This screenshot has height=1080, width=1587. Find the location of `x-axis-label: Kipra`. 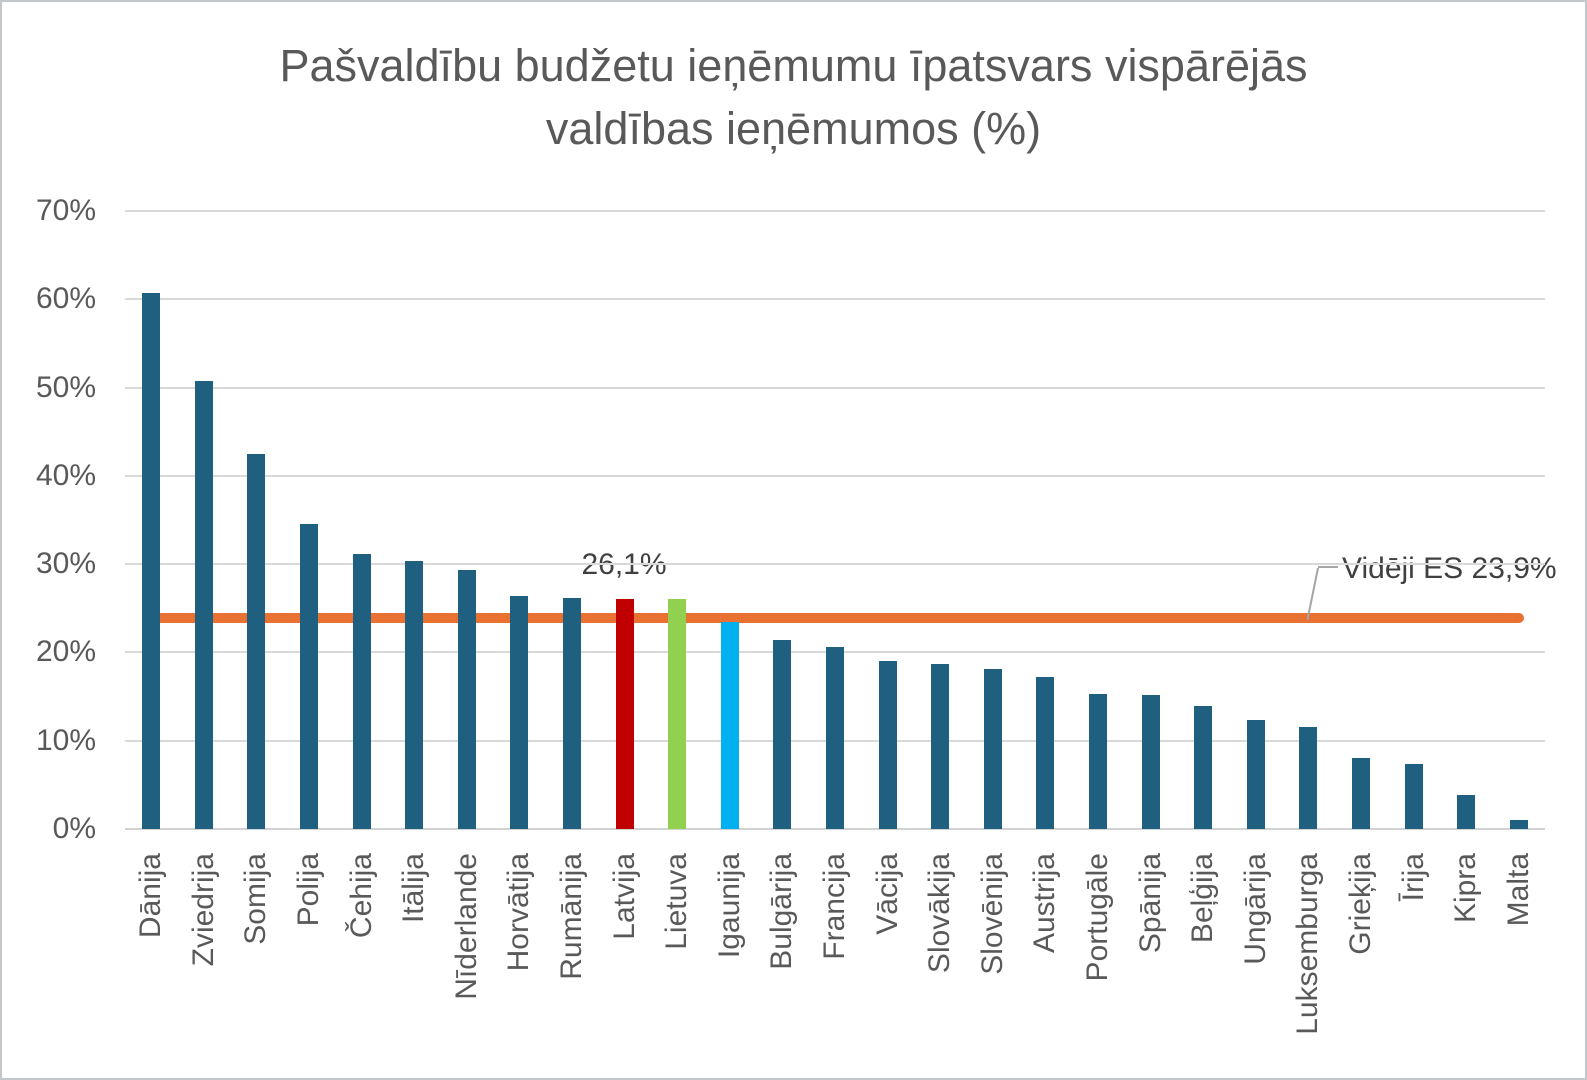

x-axis-label: Kipra is located at coordinates (1466, 888).